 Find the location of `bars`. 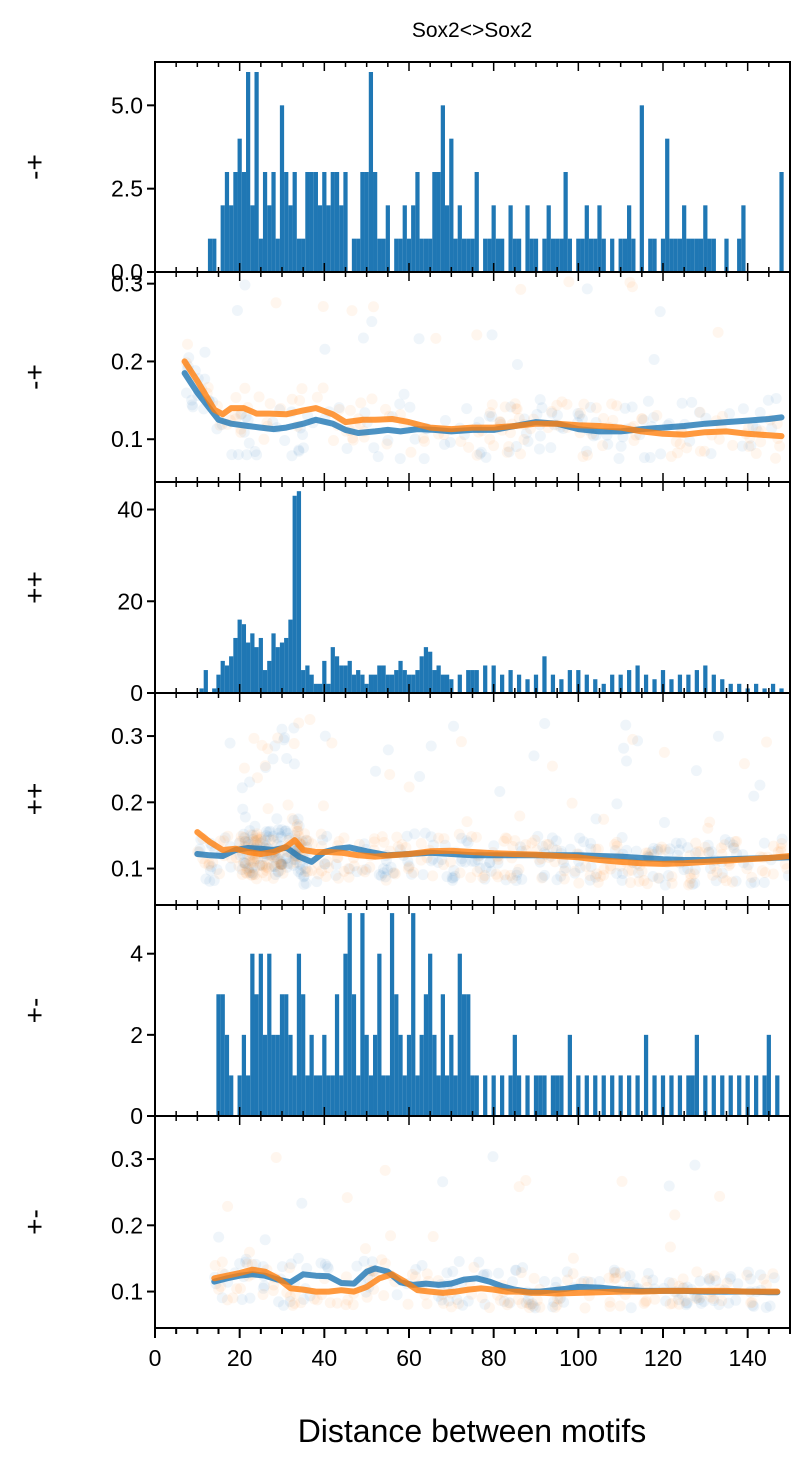

bars is located at coordinates (491, 592).